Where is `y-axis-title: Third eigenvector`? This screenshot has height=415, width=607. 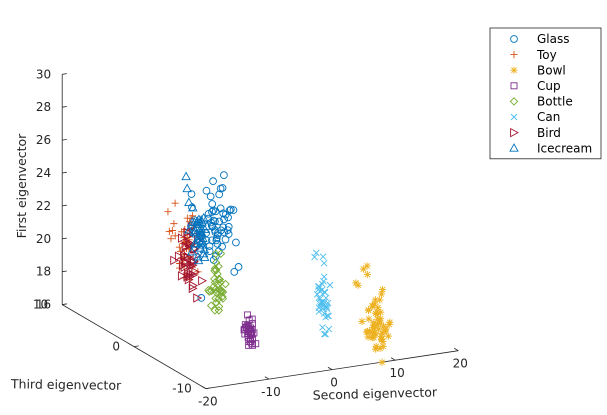
y-axis-title: Third eigenvector is located at coordinates (66, 384).